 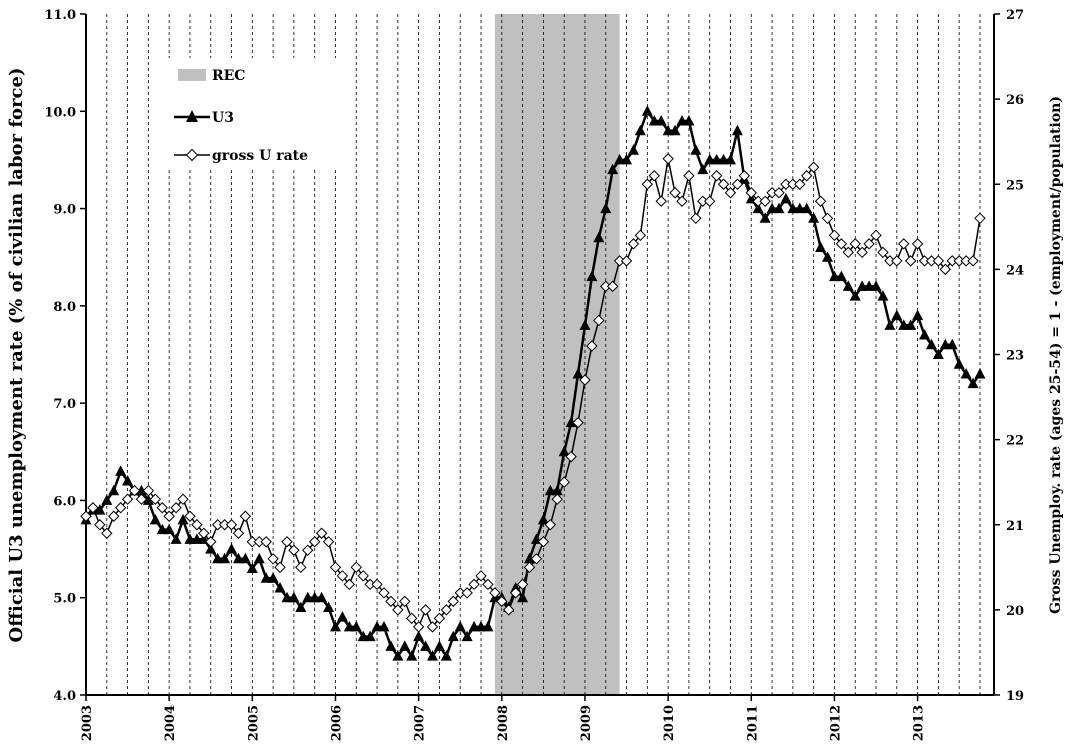 What do you see at coordinates (586, 723) in the screenshot?
I see `x-tick-label: 2009` at bounding box center [586, 723].